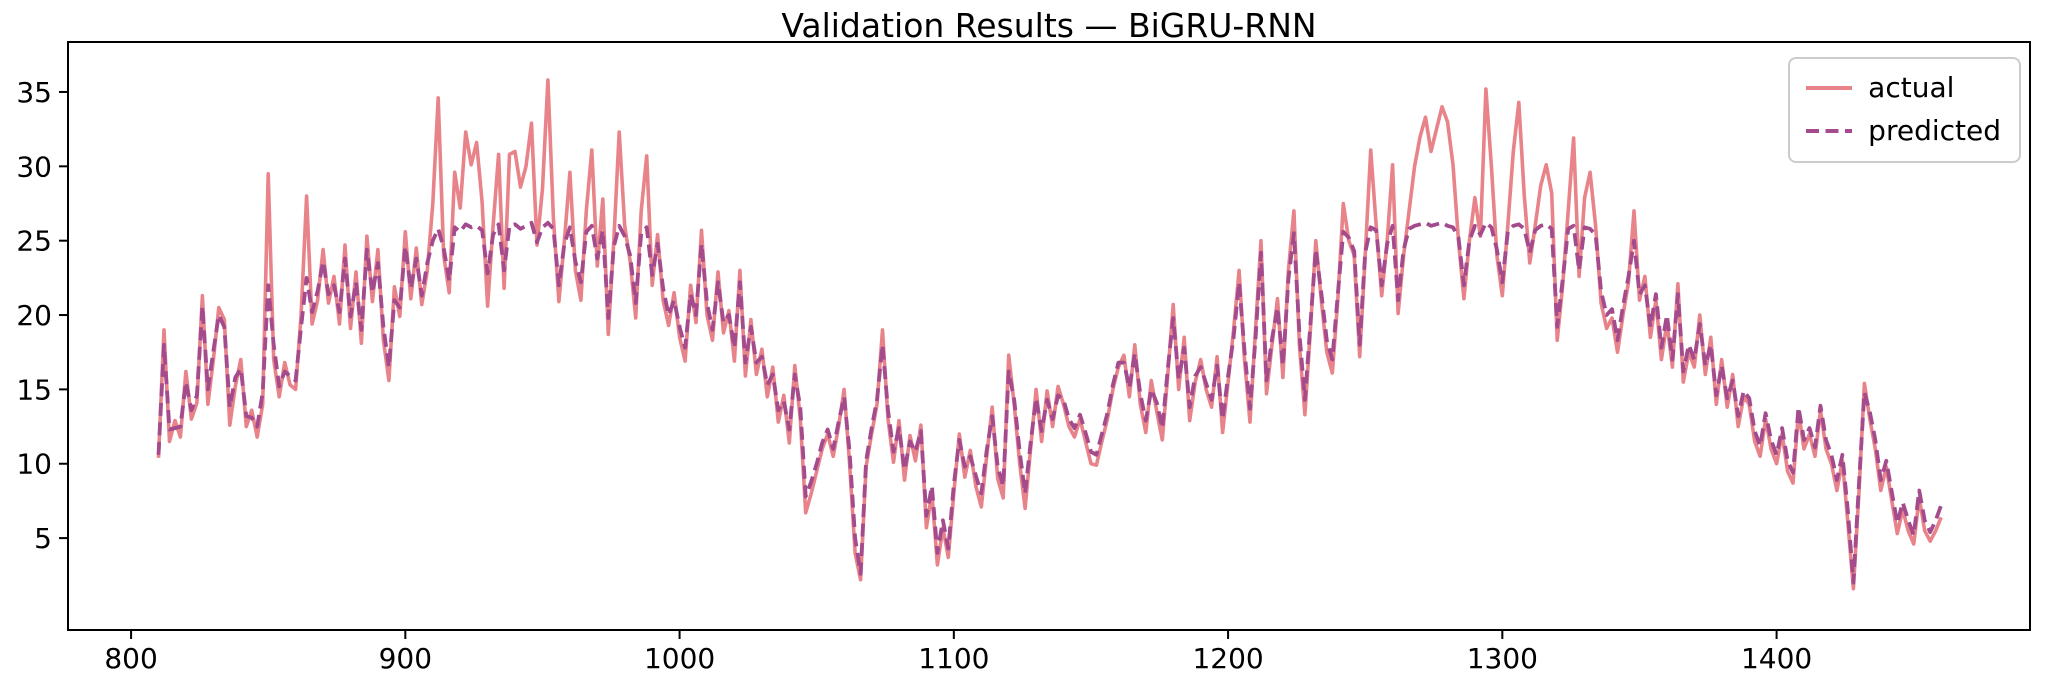 The height and width of the screenshot is (675, 2048). I want to click on legend-item-predicted: predicted, so click(1903, 130).